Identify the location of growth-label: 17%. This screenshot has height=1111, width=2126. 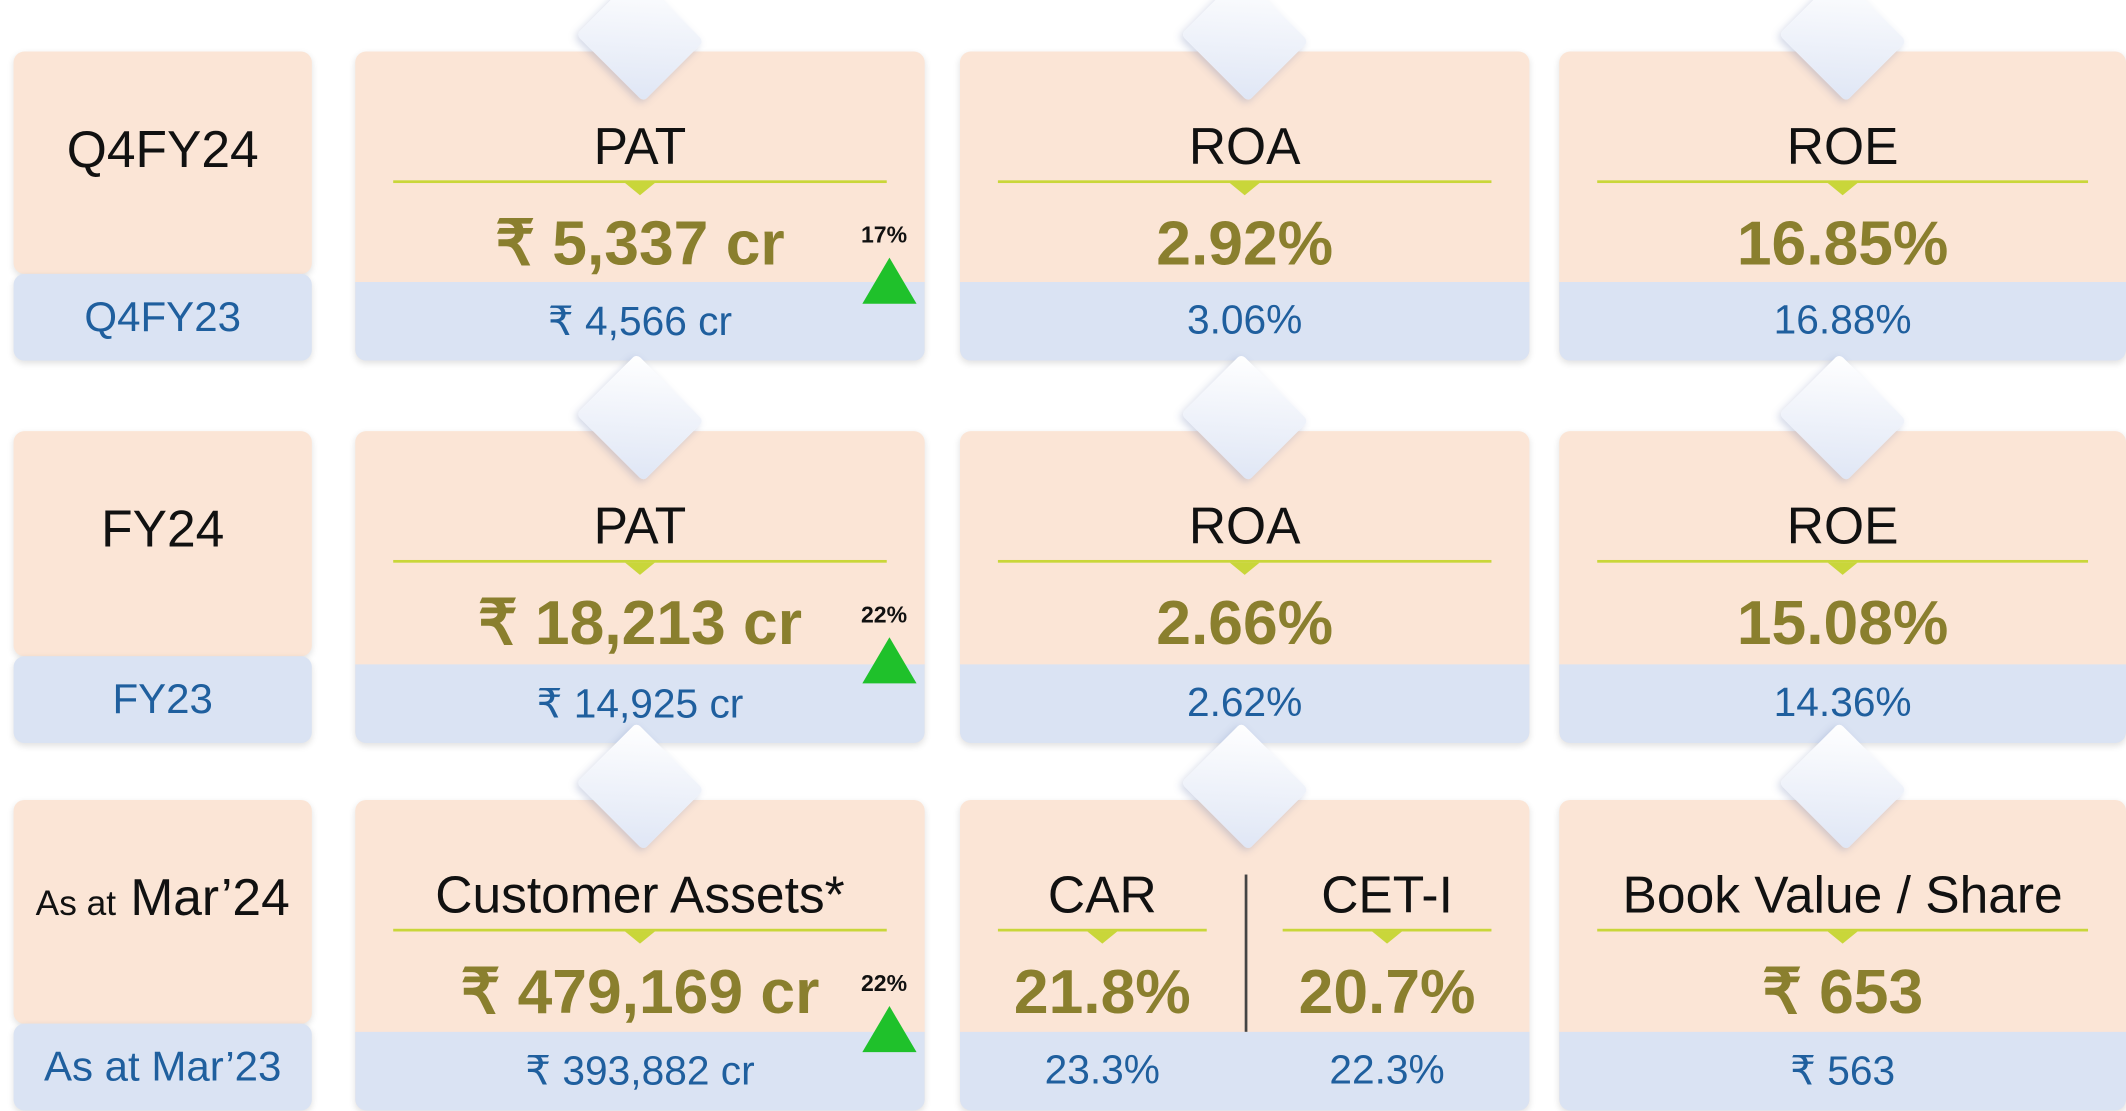
(884, 235).